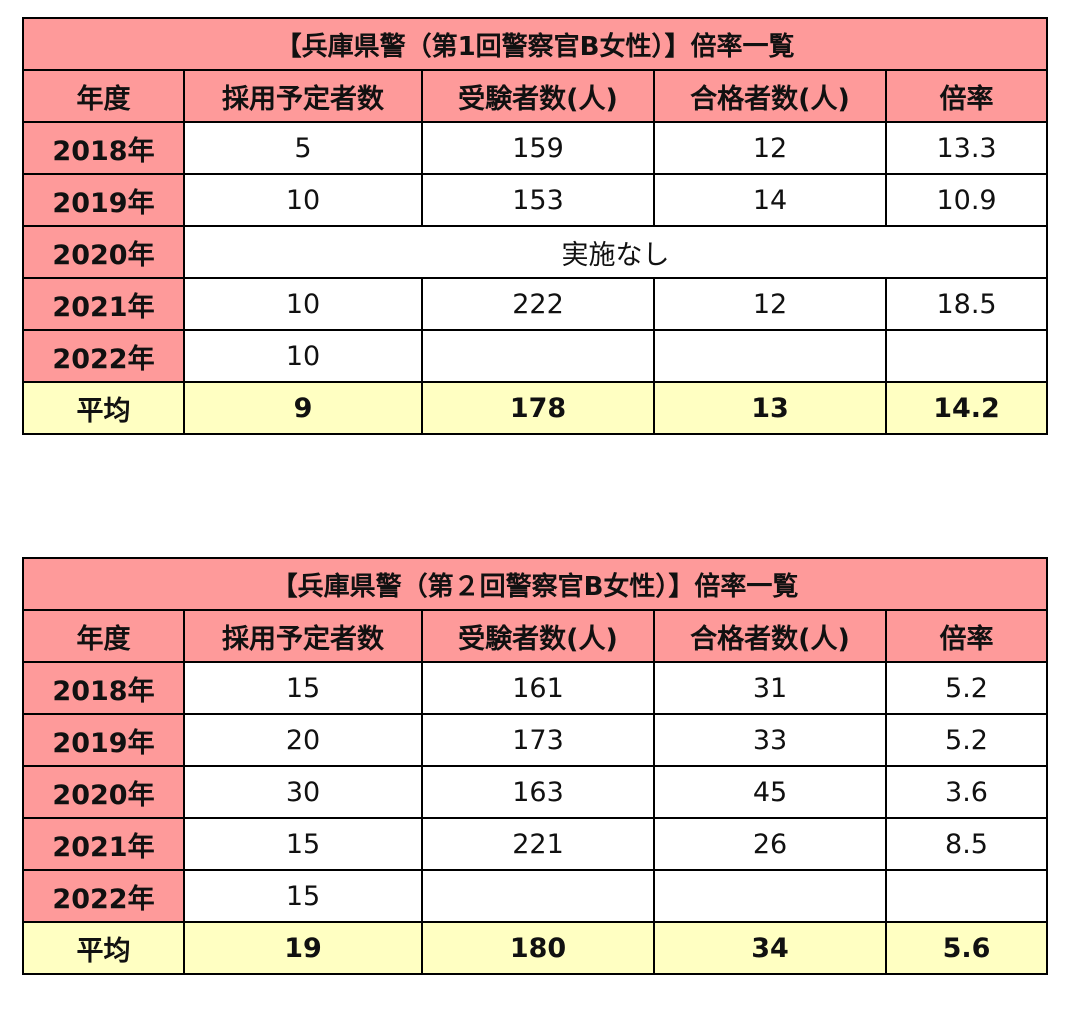 The width and height of the screenshot is (1076, 1016). What do you see at coordinates (770, 408) in the screenshot?
I see `average-cell: 13` at bounding box center [770, 408].